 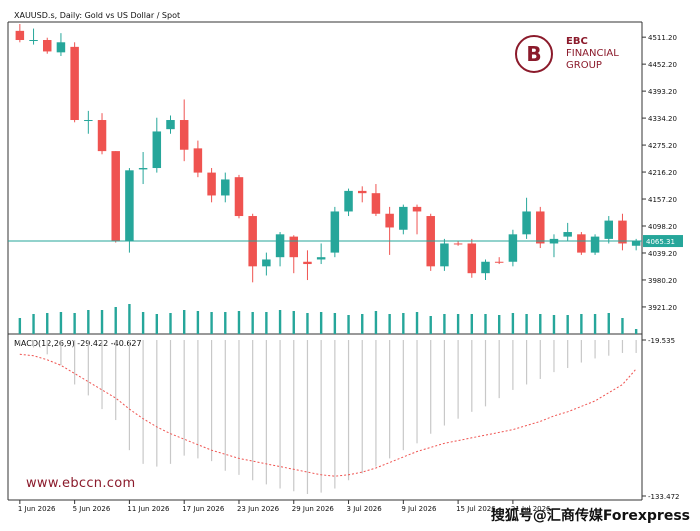 What do you see at coordinates (662, 65) in the screenshot?
I see `price-tick-label: 4452.20` at bounding box center [662, 65].